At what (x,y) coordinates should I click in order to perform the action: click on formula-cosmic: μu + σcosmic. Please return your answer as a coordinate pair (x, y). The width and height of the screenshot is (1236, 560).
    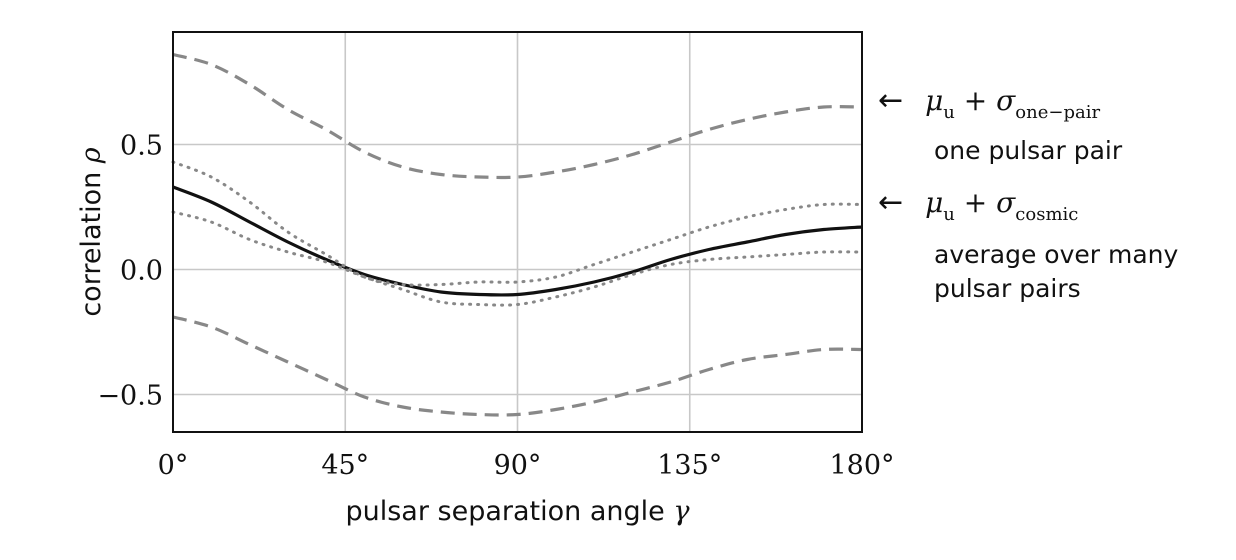
    Looking at the image, I should click on (1002, 205).